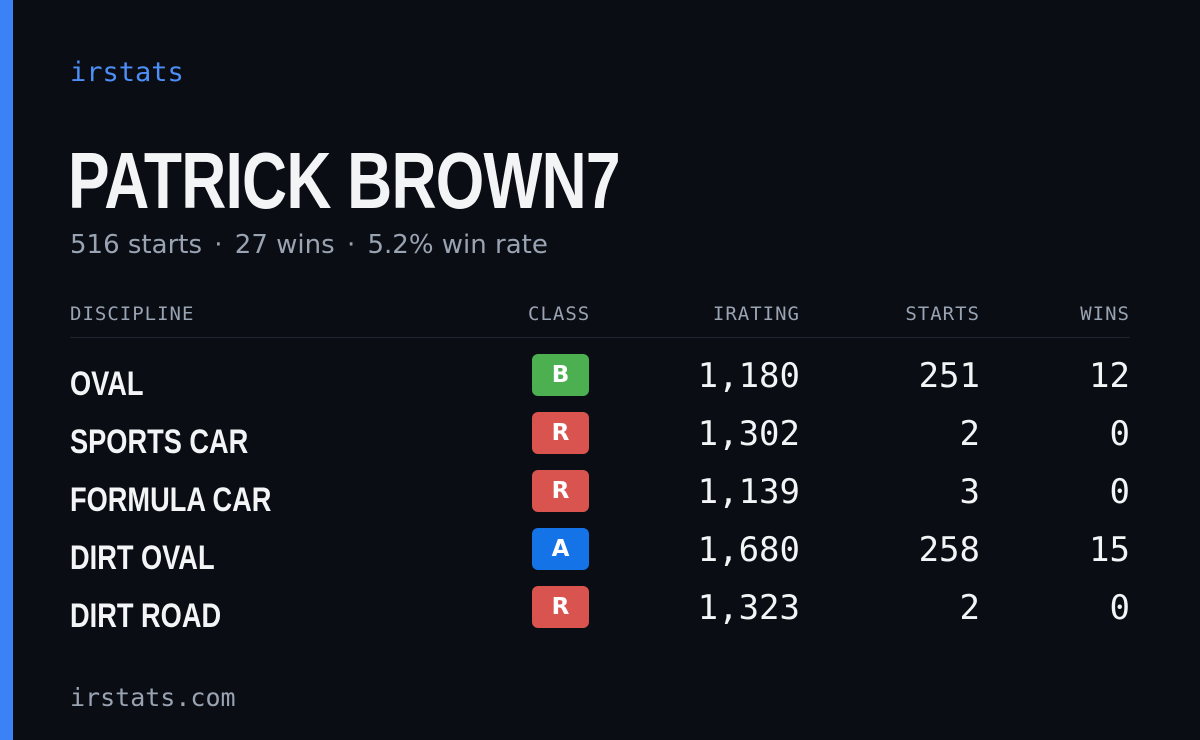  Describe the element at coordinates (748, 550) in the screenshot. I see `row-irating: 1,680` at that location.